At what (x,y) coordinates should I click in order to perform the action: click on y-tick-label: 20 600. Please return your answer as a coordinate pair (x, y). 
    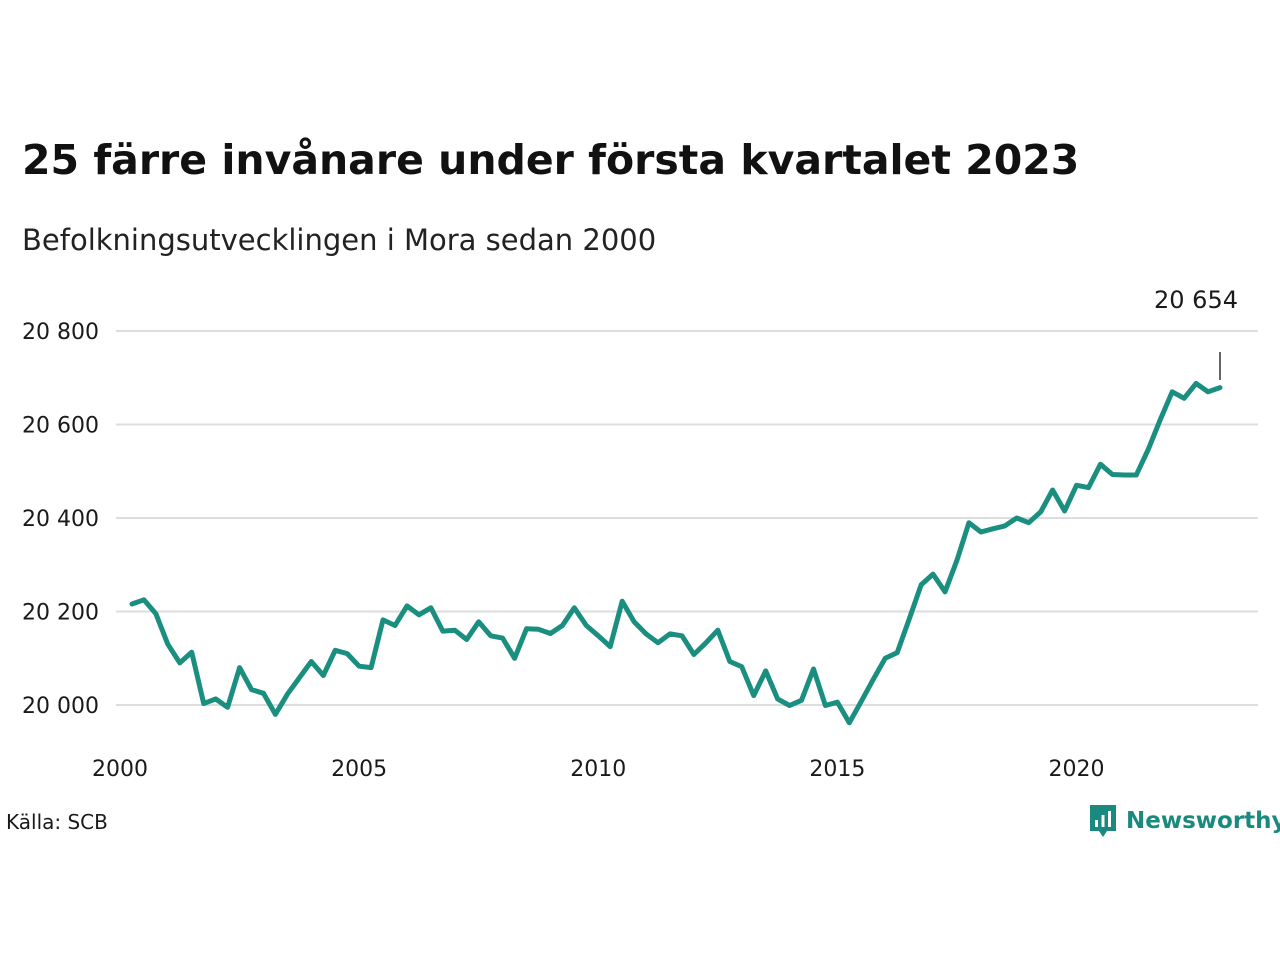
    Looking at the image, I should click on (60, 426).